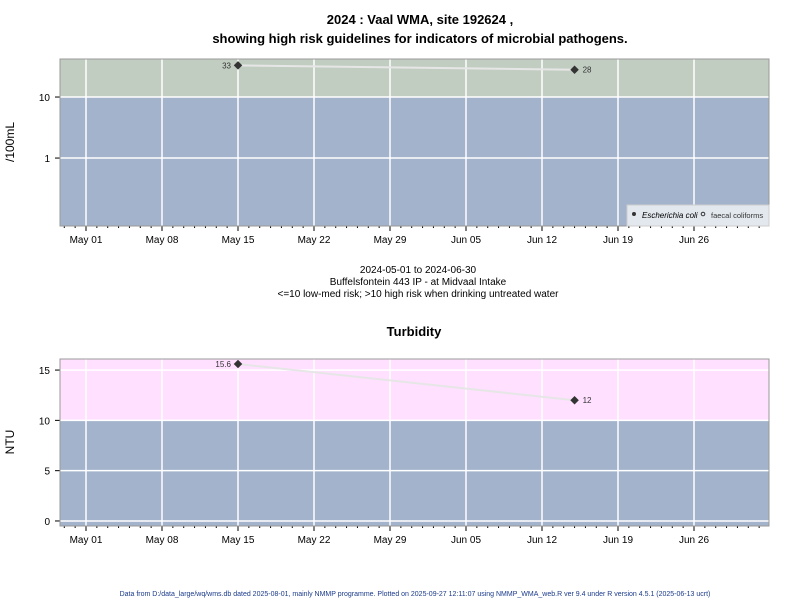 This screenshot has width=800, height=600. What do you see at coordinates (418, 270) in the screenshot?
I see `subtitle-line1: 2024-05-01 to 2024-06-30` at bounding box center [418, 270].